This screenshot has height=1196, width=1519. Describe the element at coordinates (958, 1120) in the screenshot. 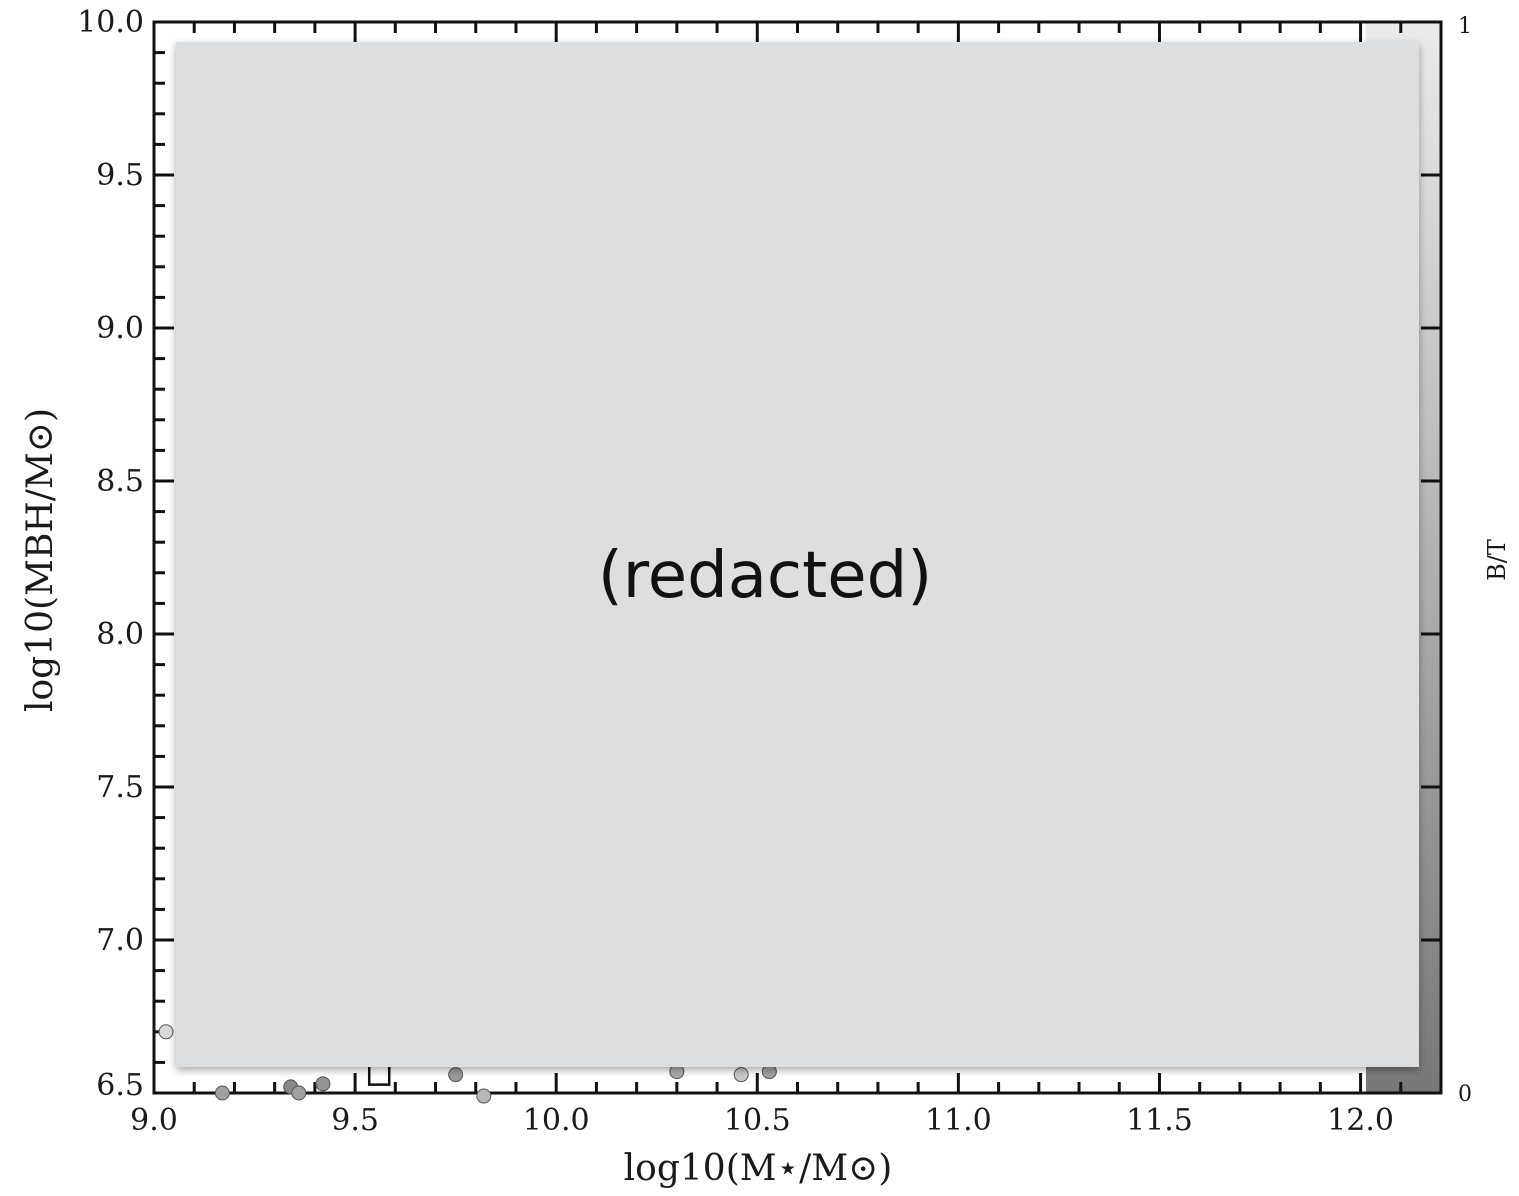

I see `x-tick-label: 11.0` at that location.